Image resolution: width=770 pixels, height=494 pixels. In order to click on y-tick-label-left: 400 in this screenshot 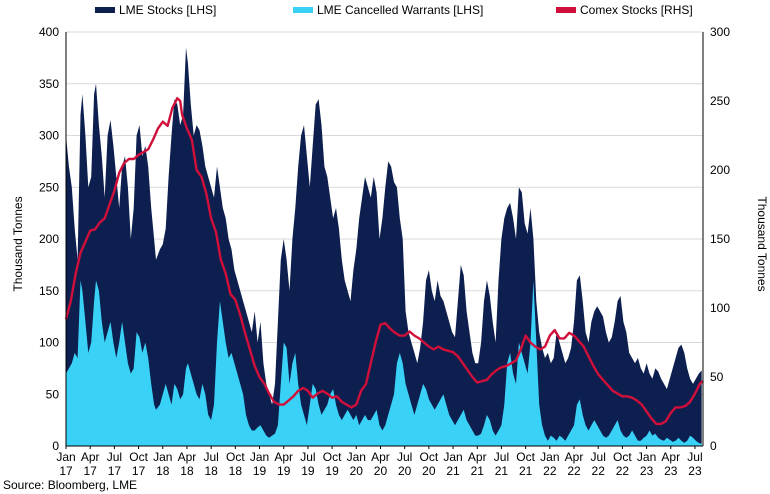, I will do `click(49, 32)`.